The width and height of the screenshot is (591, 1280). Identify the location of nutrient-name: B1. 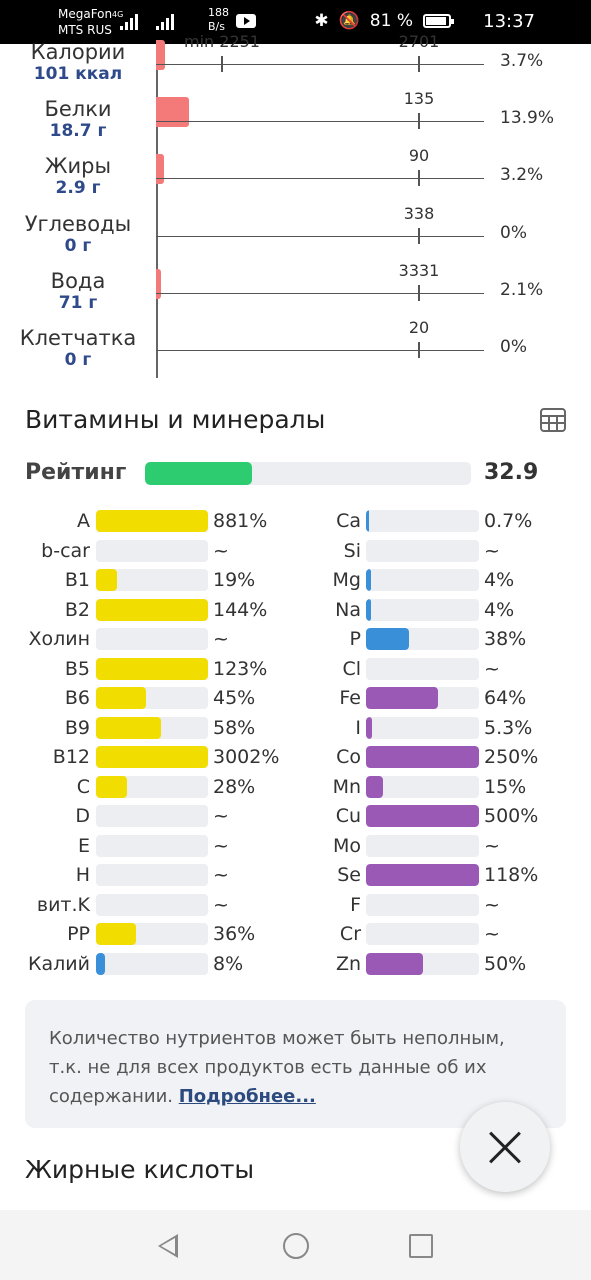
(77, 580).